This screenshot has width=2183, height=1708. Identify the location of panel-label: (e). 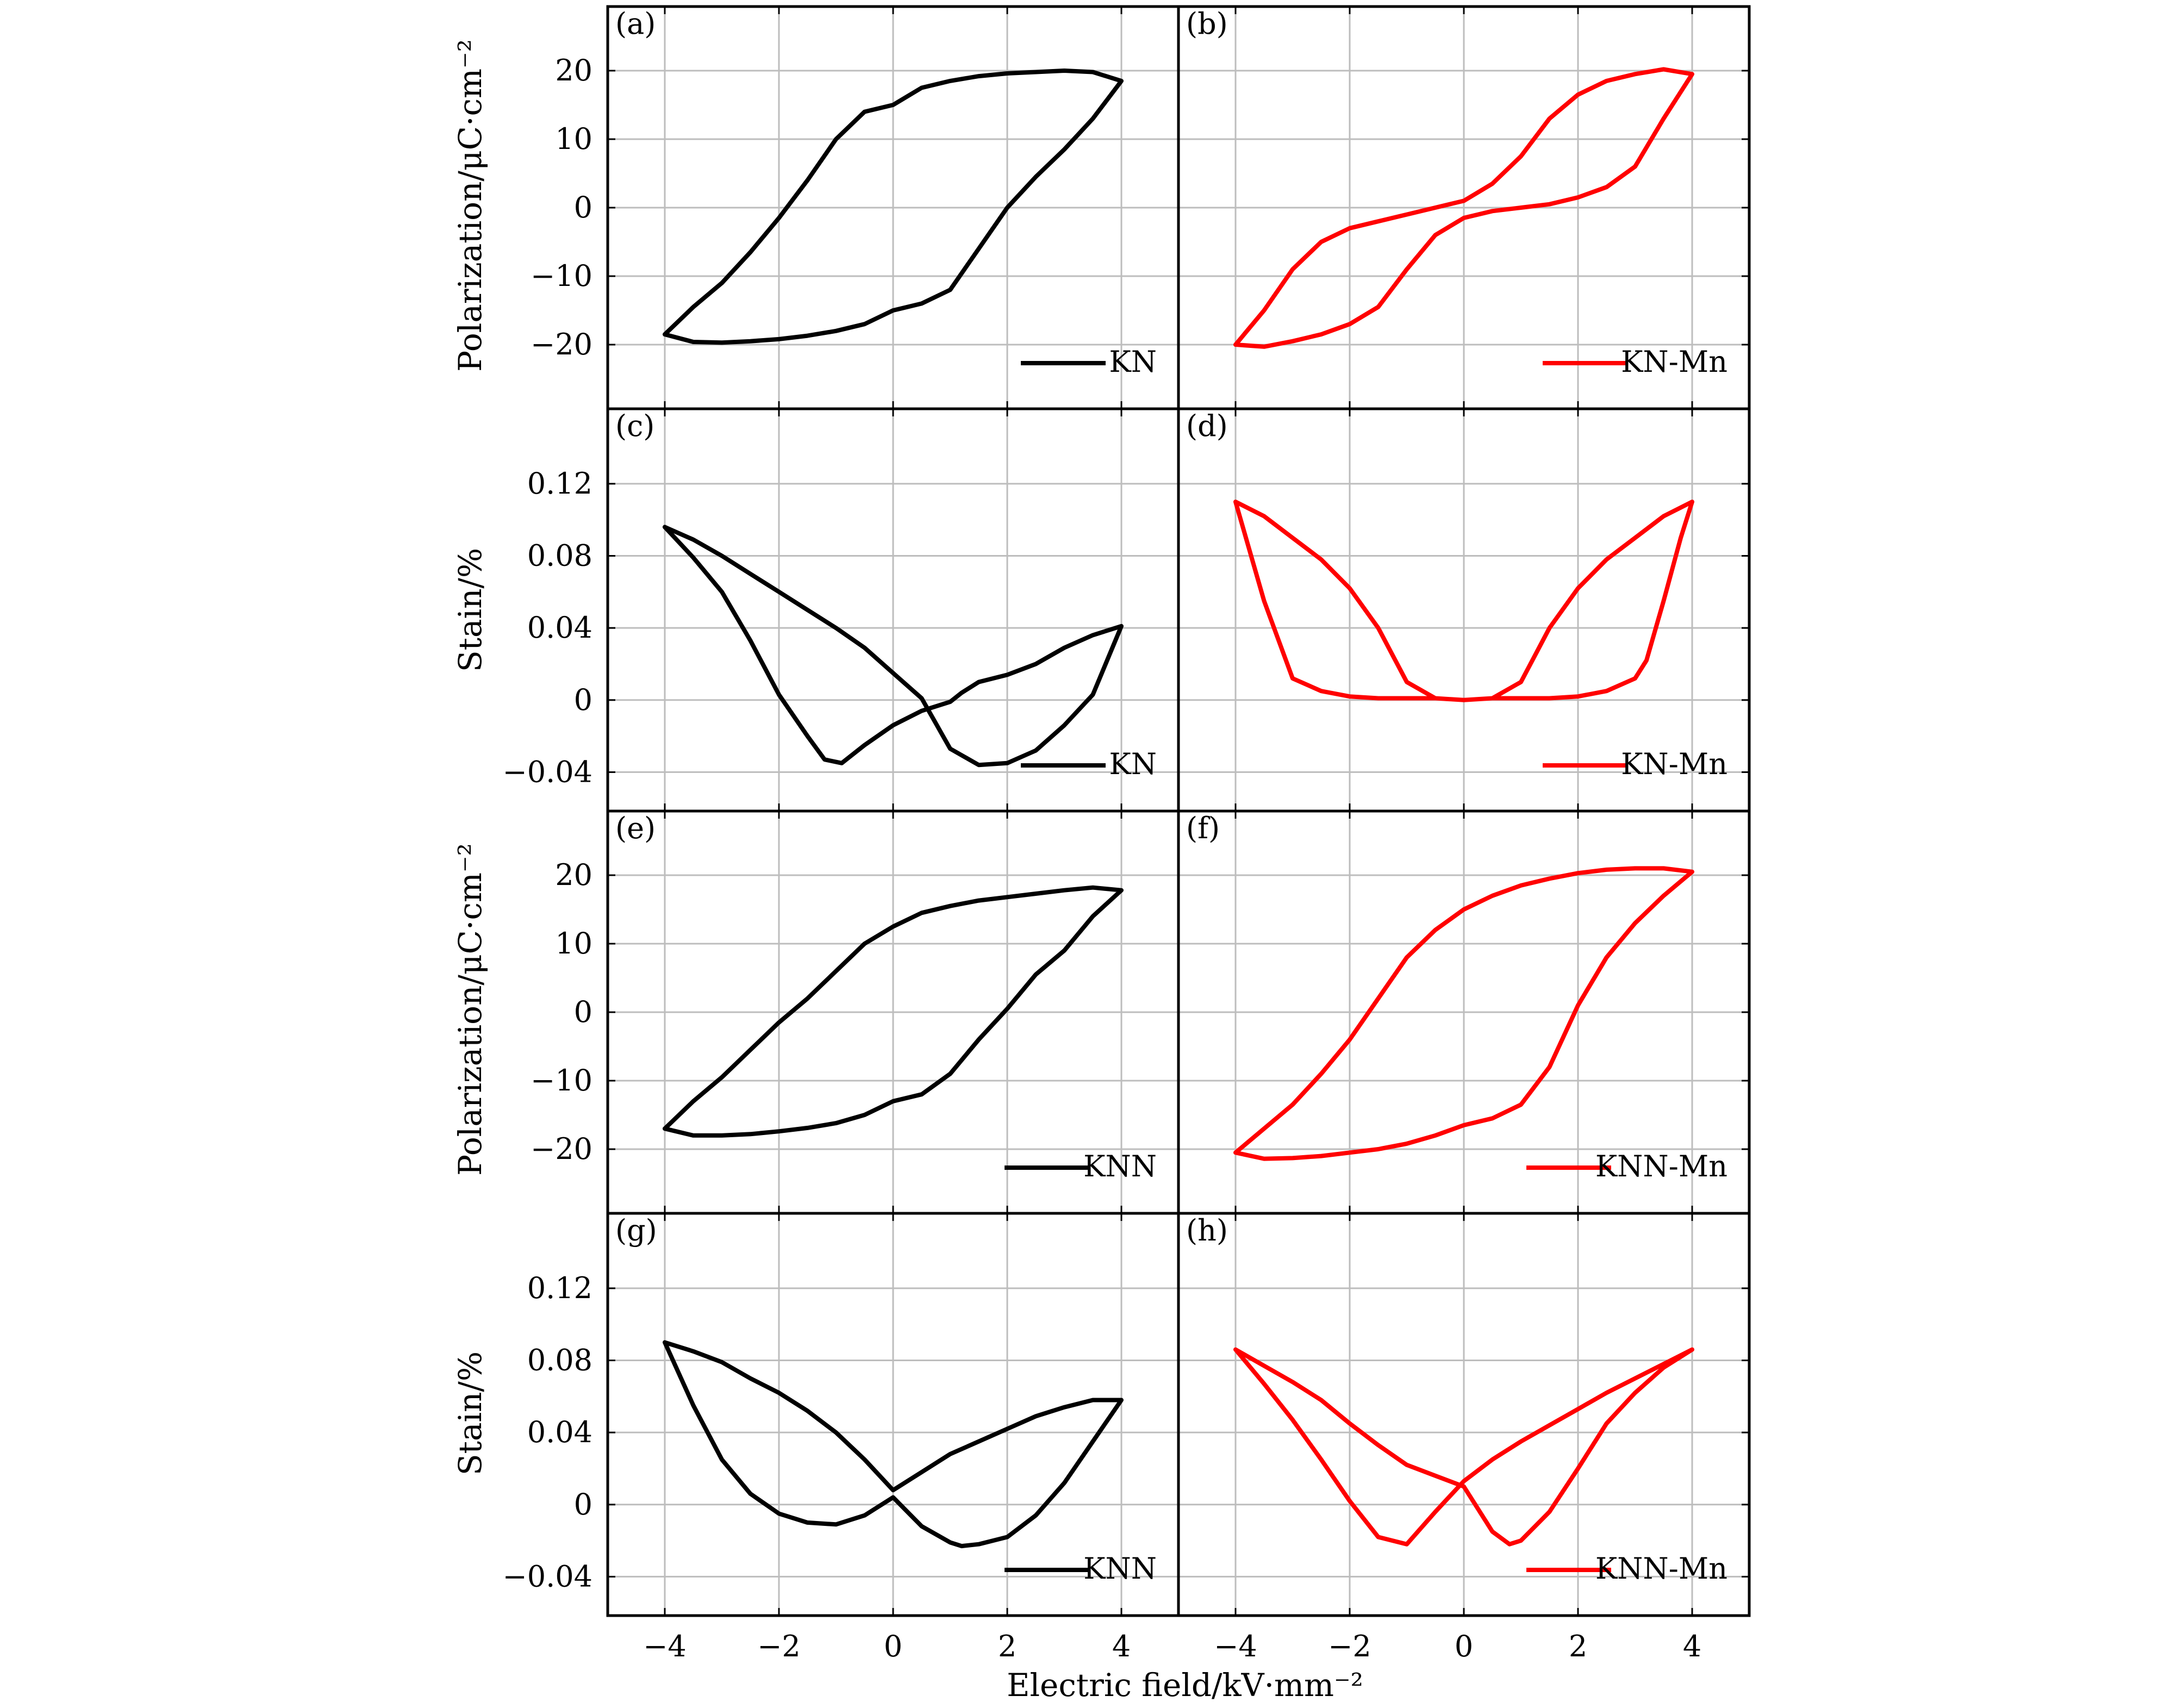
(635, 828).